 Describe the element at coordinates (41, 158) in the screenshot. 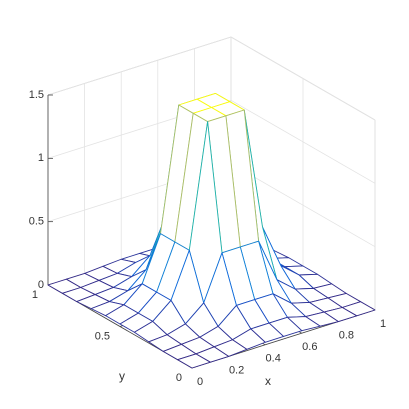

I see `z-tick-label: 1` at that location.